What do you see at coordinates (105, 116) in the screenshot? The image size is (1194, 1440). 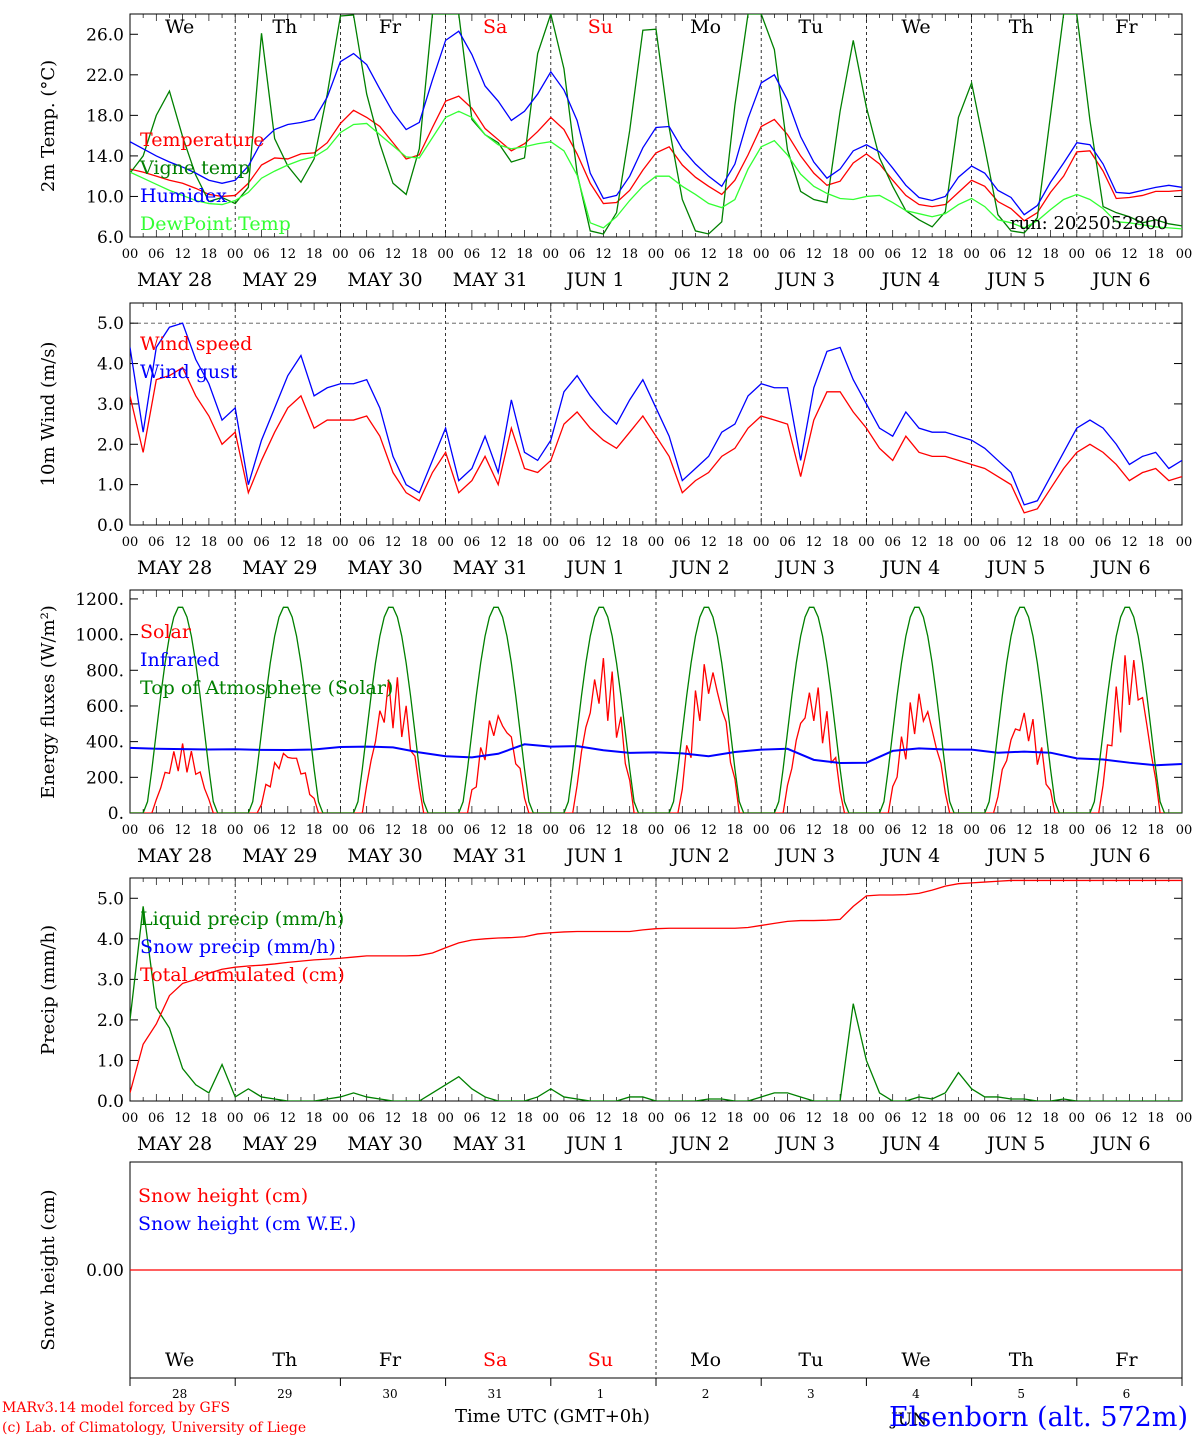 I see `y-tick-label: 18.0` at bounding box center [105, 116].